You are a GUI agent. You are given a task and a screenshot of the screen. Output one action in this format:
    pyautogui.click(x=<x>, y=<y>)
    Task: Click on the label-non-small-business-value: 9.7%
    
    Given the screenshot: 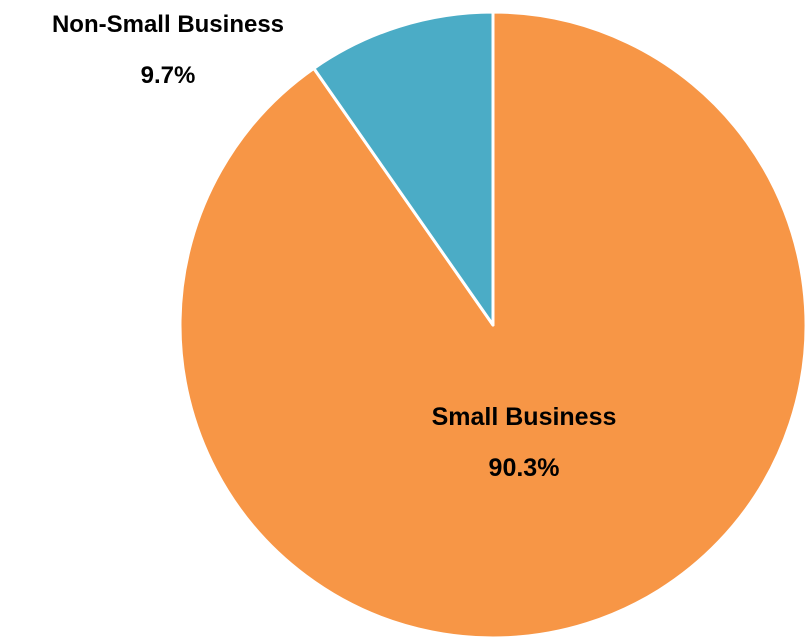 What is the action you would take?
    pyautogui.click(x=168, y=75)
    